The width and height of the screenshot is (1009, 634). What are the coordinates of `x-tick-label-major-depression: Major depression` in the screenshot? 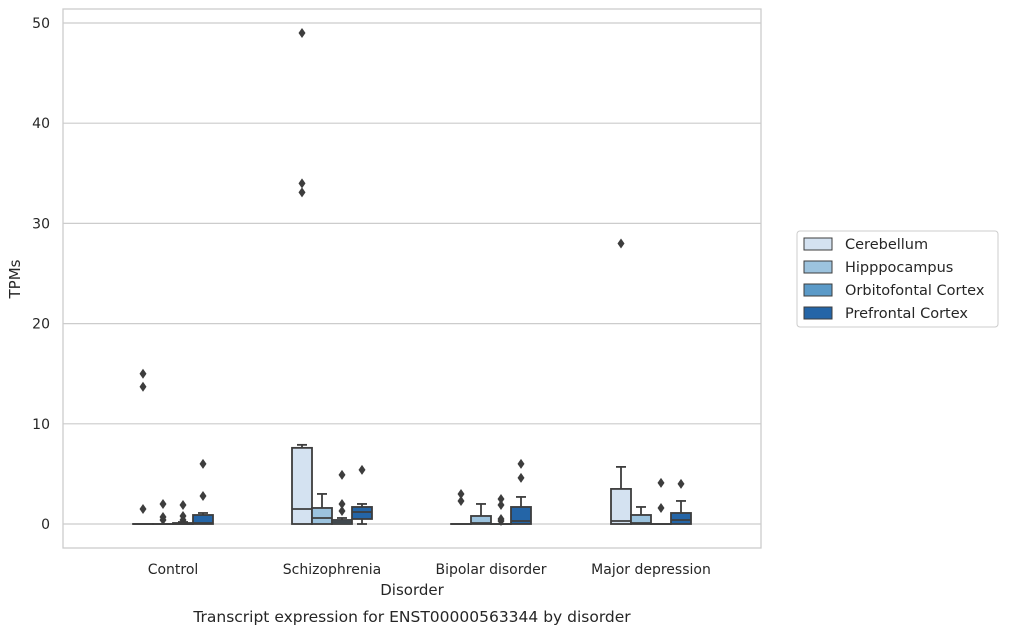 It's located at (651, 570).